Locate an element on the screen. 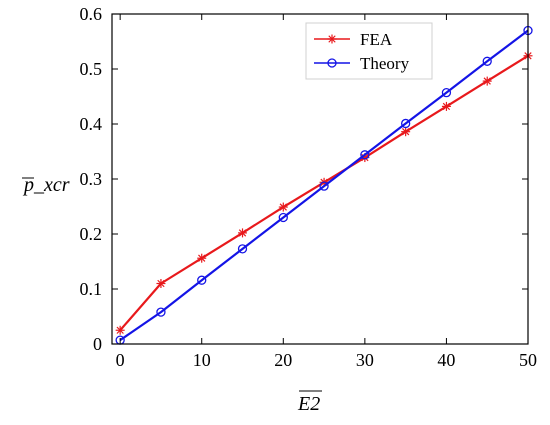 The height and width of the screenshot is (425, 550). y-tick-label: 0.6 is located at coordinates (91, 14).